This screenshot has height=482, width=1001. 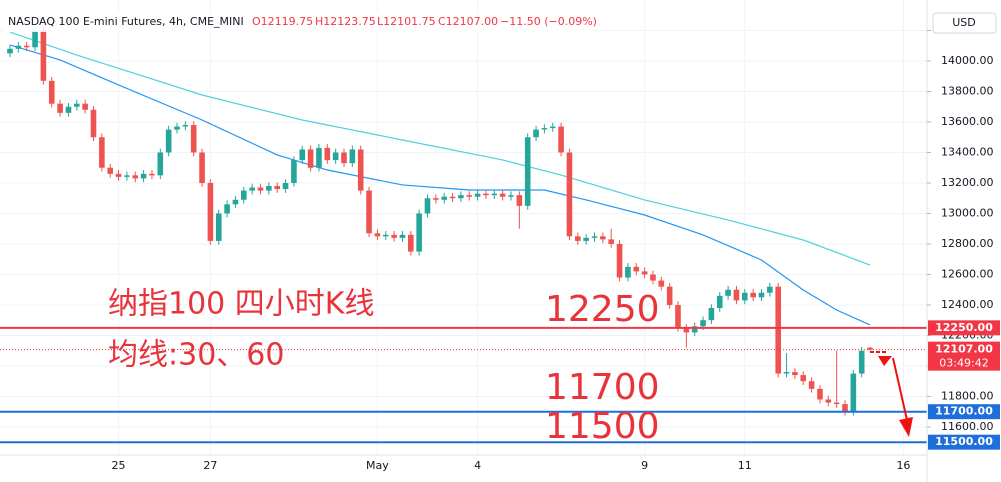 I want to click on x-tick-label: 4, so click(x=477, y=465).